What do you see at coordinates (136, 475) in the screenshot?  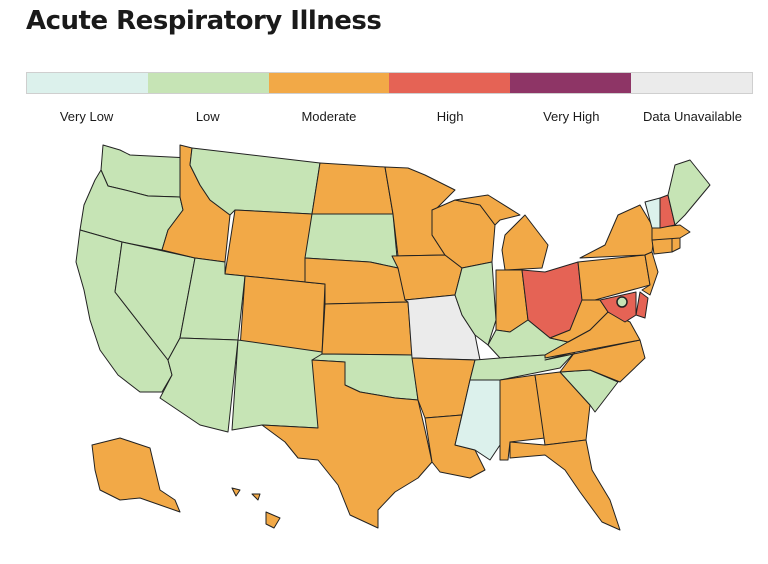 I see `state-ak` at bounding box center [136, 475].